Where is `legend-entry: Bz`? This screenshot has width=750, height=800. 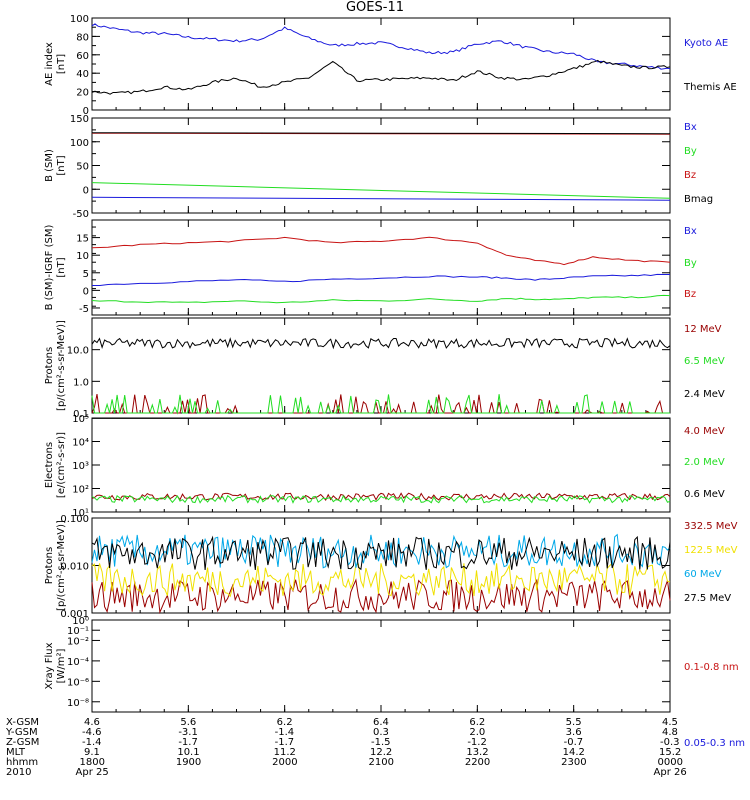
legend-entry: Bz is located at coordinates (690, 294).